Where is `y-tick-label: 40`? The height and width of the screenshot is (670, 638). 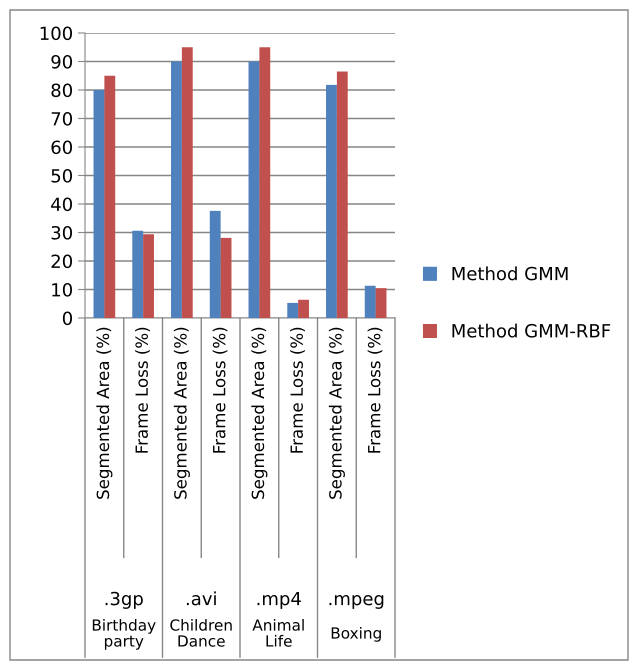 y-tick-label: 40 is located at coordinates (61, 204).